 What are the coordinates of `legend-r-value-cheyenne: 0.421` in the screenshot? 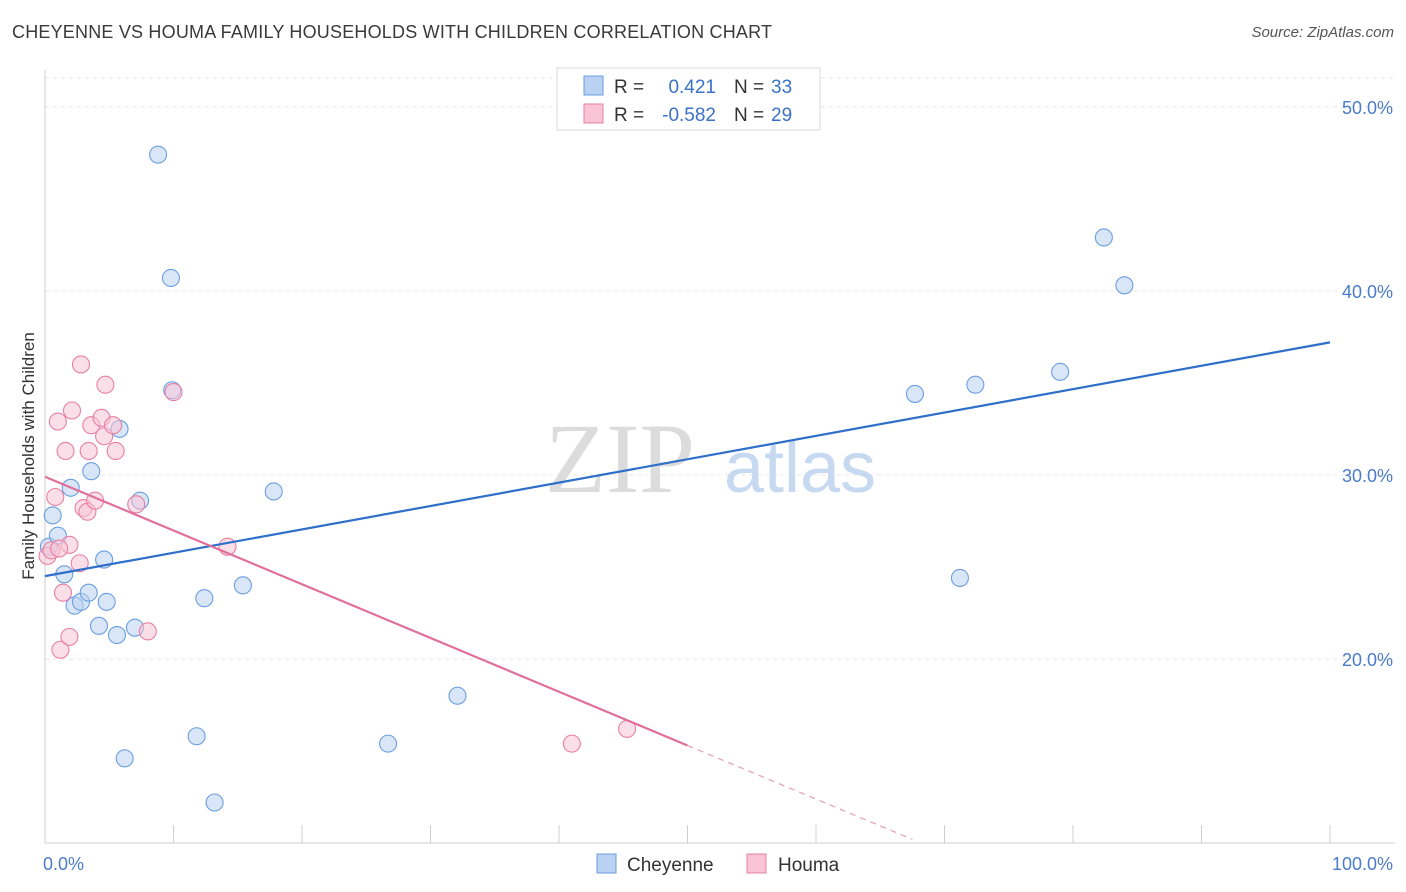 It's located at (692, 87).